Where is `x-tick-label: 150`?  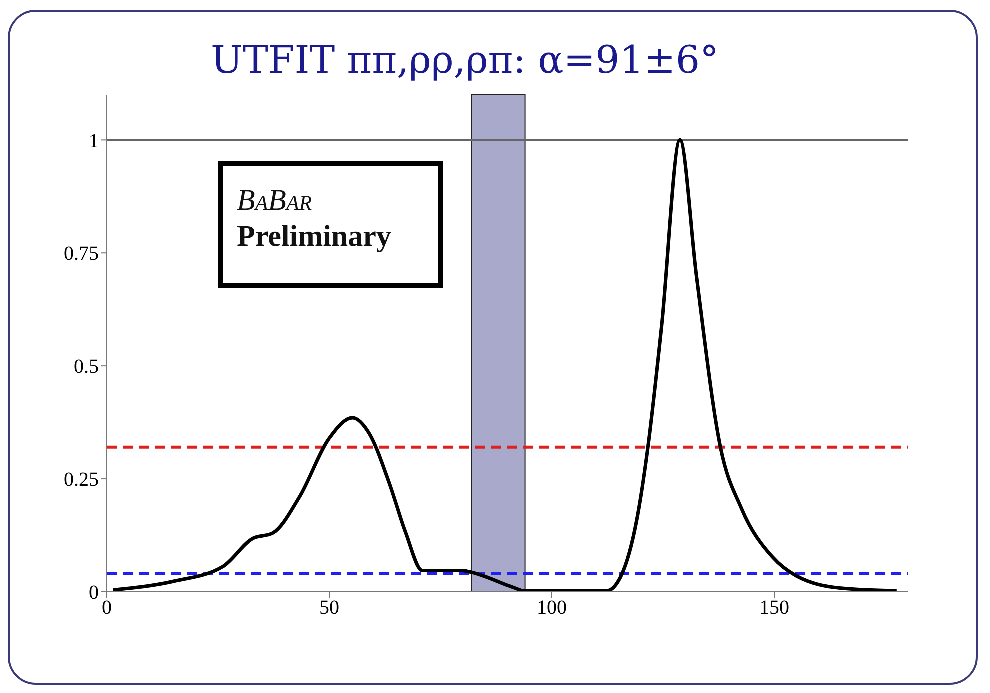
x-tick-label: 150 is located at coordinates (775, 608).